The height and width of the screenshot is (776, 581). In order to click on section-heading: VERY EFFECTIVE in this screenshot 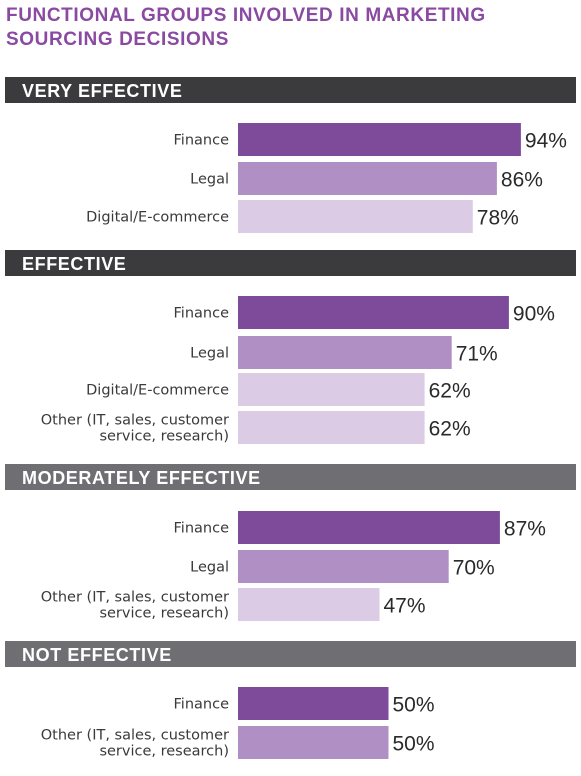, I will do `click(102, 91)`.